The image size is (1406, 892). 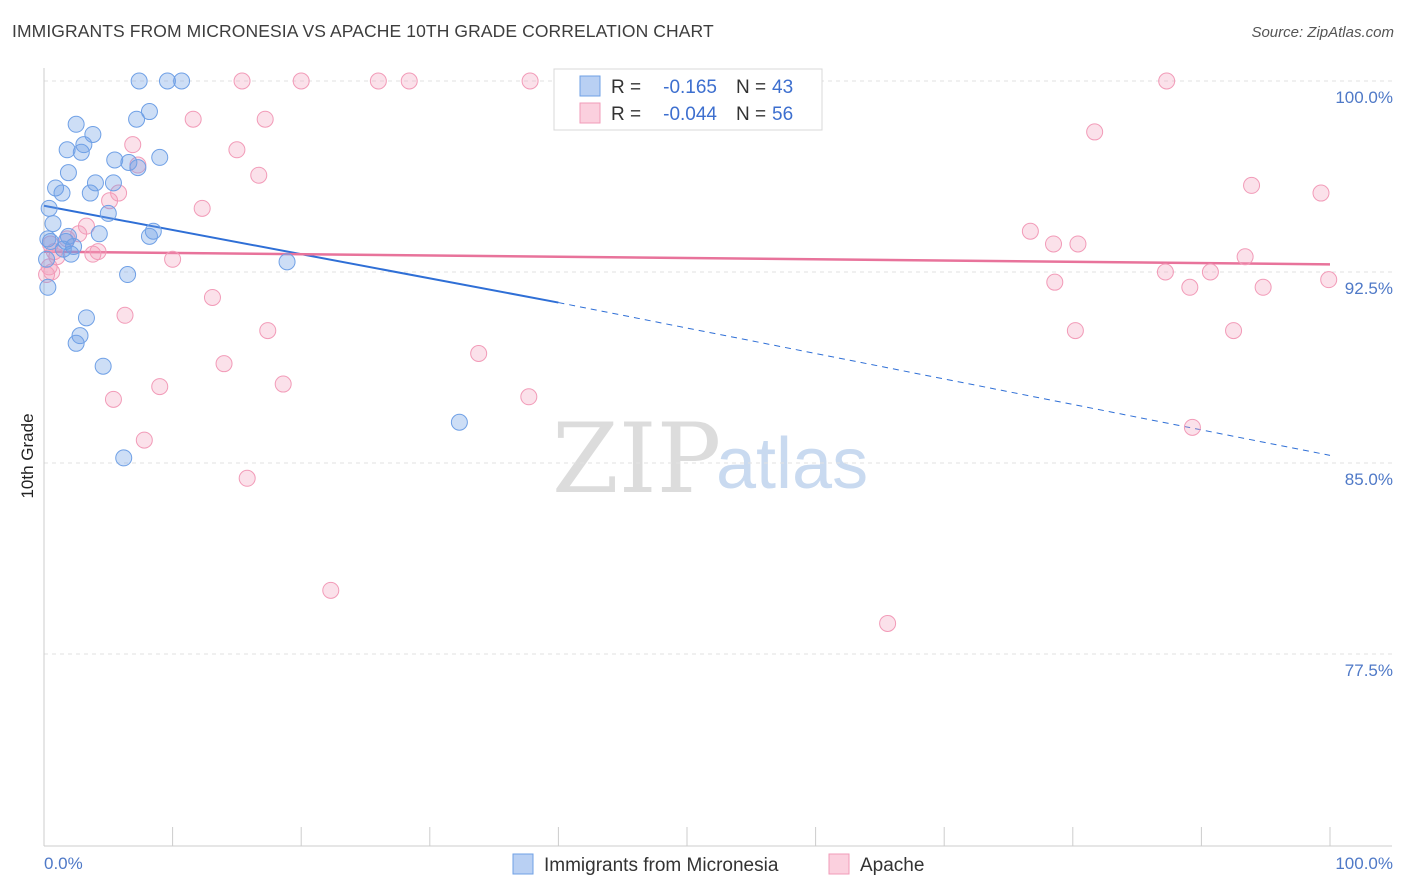 What do you see at coordinates (782, 87) in the screenshot?
I see `legend-n-value-blue: 43` at bounding box center [782, 87].